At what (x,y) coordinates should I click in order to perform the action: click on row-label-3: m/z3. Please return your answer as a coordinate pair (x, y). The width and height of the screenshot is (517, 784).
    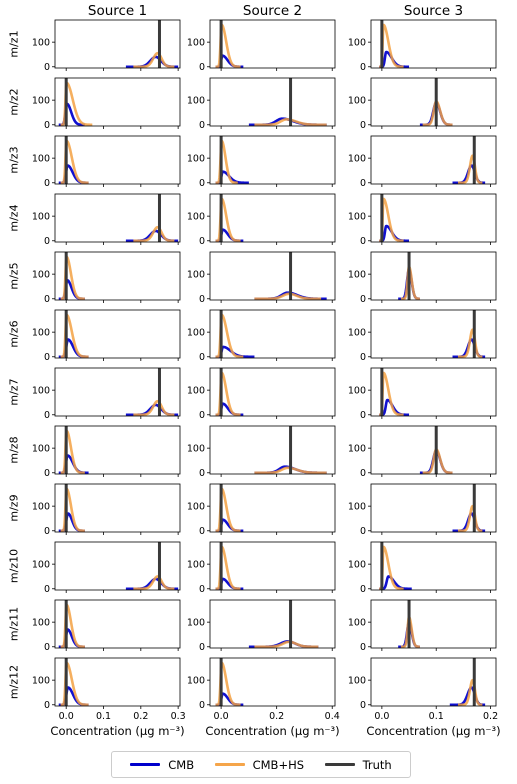
    Looking at the image, I should click on (14, 159).